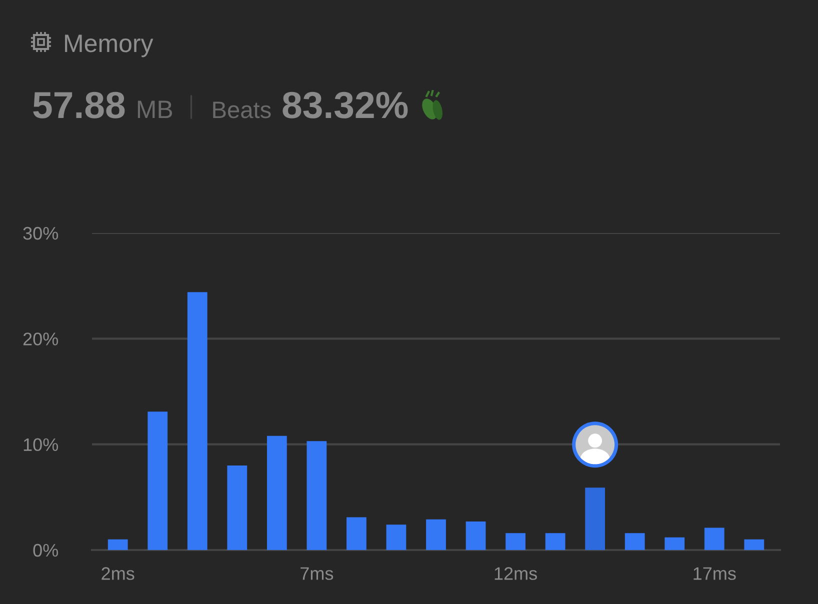 The width and height of the screenshot is (818, 604). I want to click on text: Beats, so click(242, 110).